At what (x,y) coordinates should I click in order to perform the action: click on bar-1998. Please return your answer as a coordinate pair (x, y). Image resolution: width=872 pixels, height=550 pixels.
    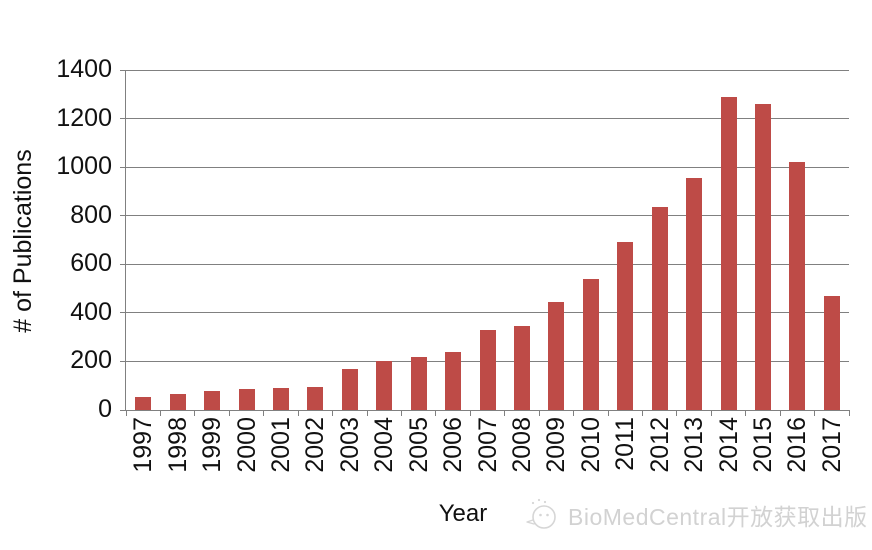
    Looking at the image, I should click on (177, 402).